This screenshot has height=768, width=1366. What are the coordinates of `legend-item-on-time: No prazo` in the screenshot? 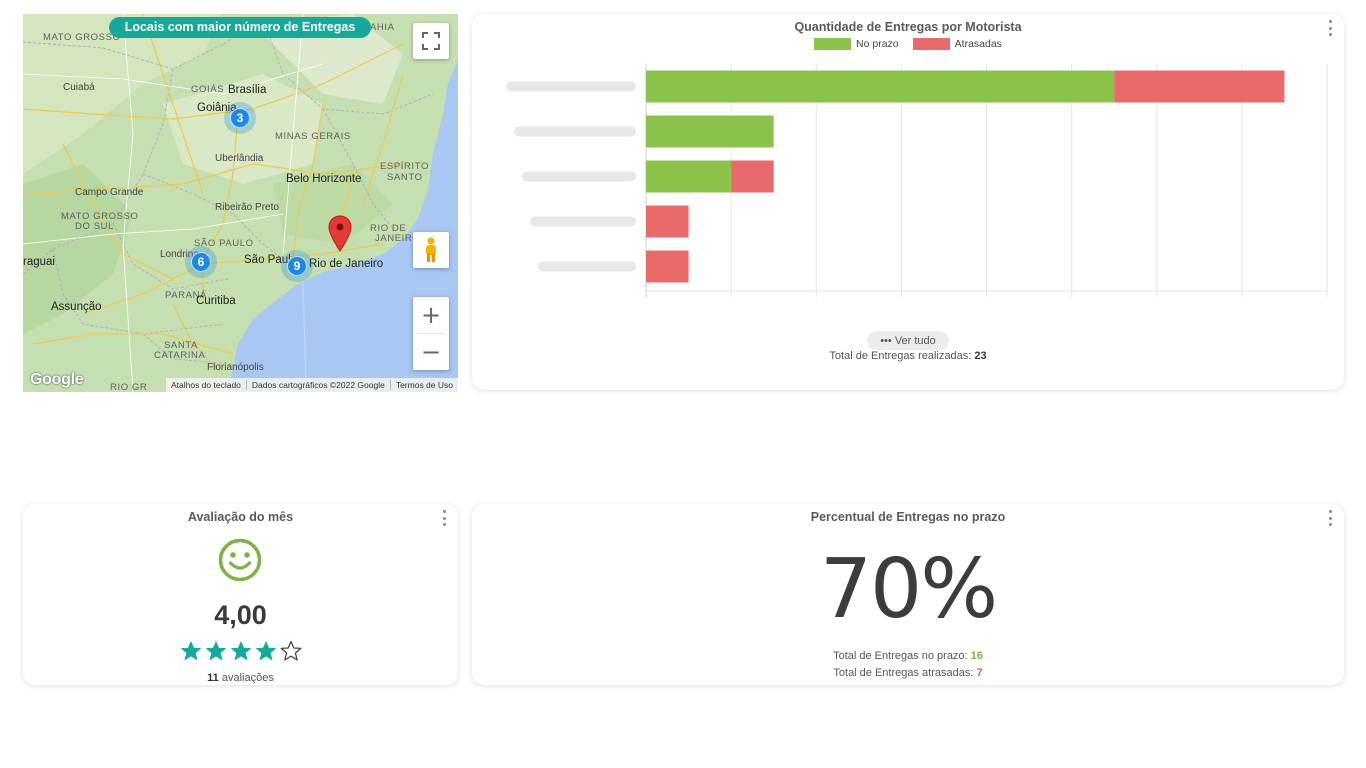 It's located at (856, 44).